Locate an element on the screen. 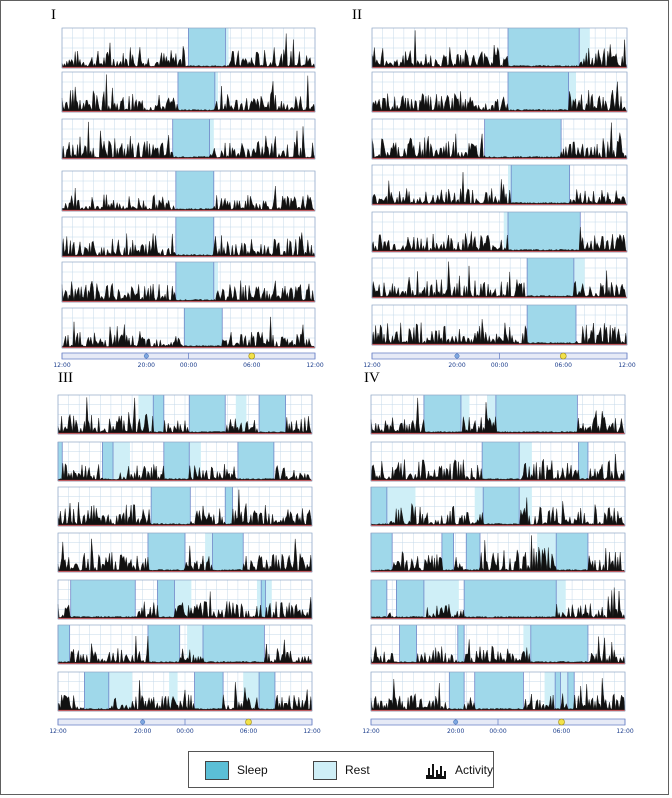  panel-label-III: III is located at coordinates (65, 378).